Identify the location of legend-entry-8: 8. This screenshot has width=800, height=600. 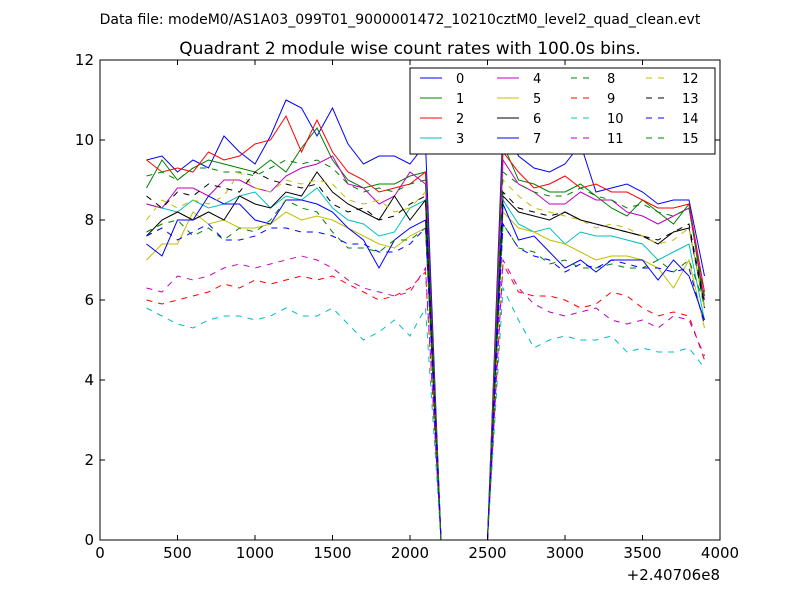
(593, 79).